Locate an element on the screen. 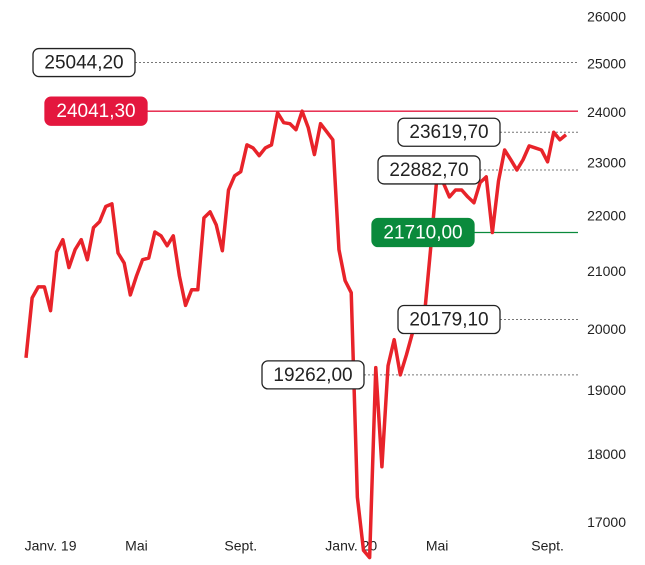 Image resolution: width=645 pixels, height=565 pixels. annotation-label: 19262,00 is located at coordinates (312, 375).